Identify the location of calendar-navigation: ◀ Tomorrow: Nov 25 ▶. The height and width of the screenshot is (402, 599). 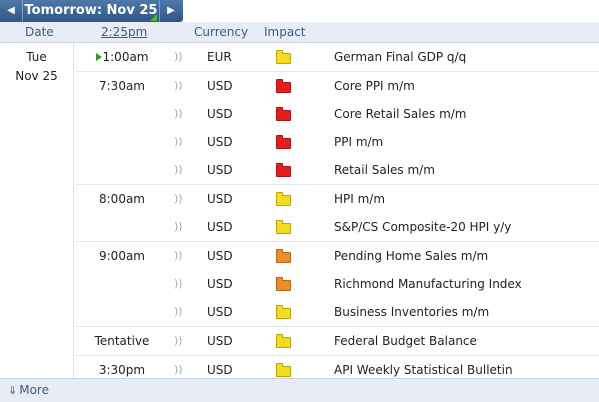
(299, 11).